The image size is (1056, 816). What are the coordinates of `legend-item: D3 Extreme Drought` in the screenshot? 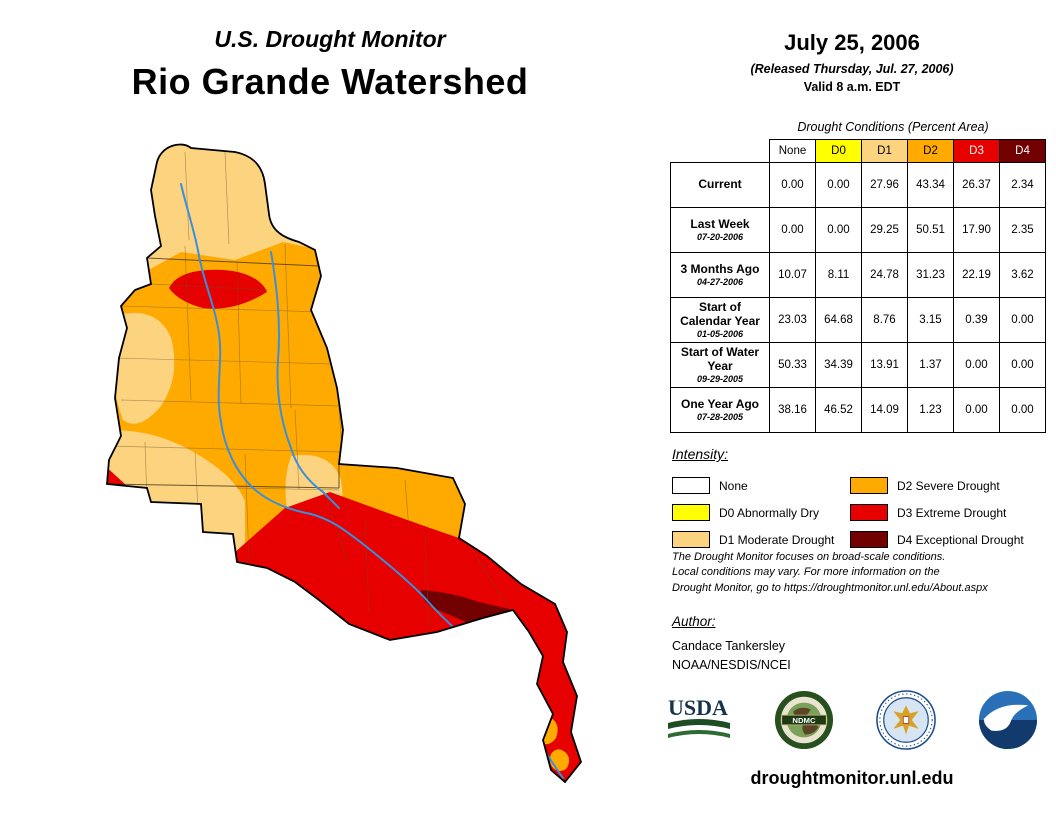 It's located at (950, 512).